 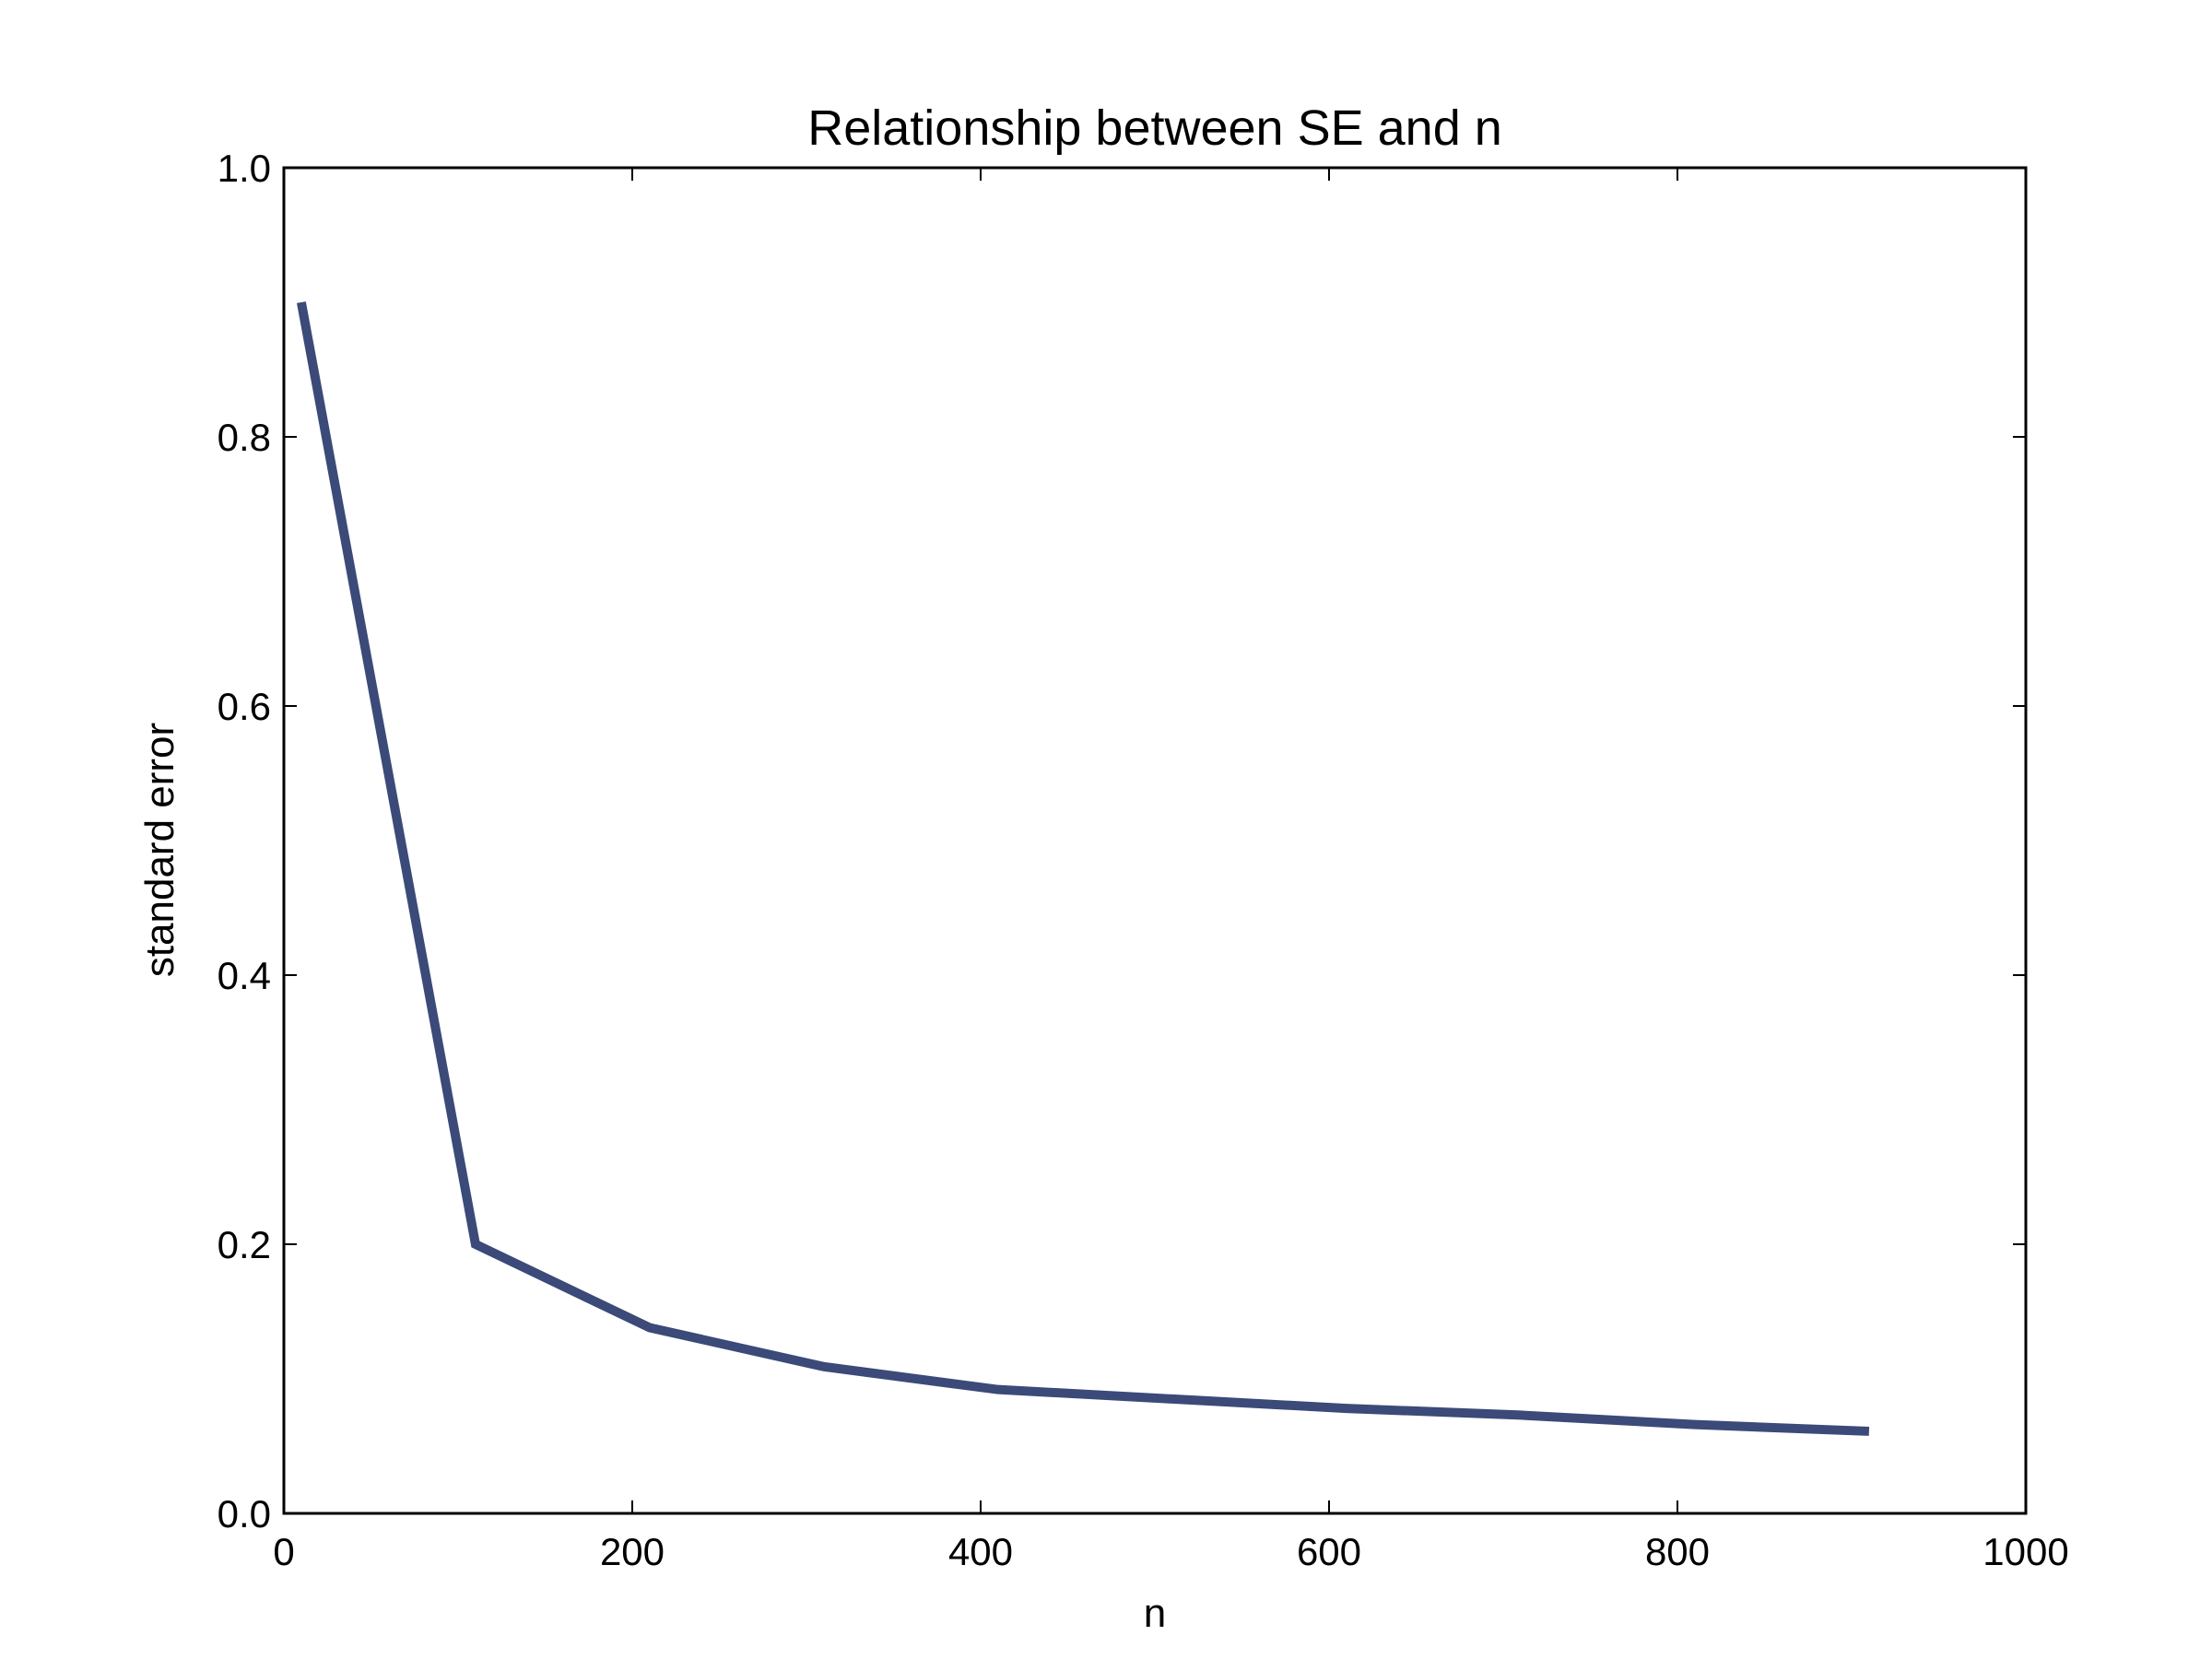 What do you see at coordinates (1154, 128) in the screenshot?
I see `chart-title: Relationship between SE and n` at bounding box center [1154, 128].